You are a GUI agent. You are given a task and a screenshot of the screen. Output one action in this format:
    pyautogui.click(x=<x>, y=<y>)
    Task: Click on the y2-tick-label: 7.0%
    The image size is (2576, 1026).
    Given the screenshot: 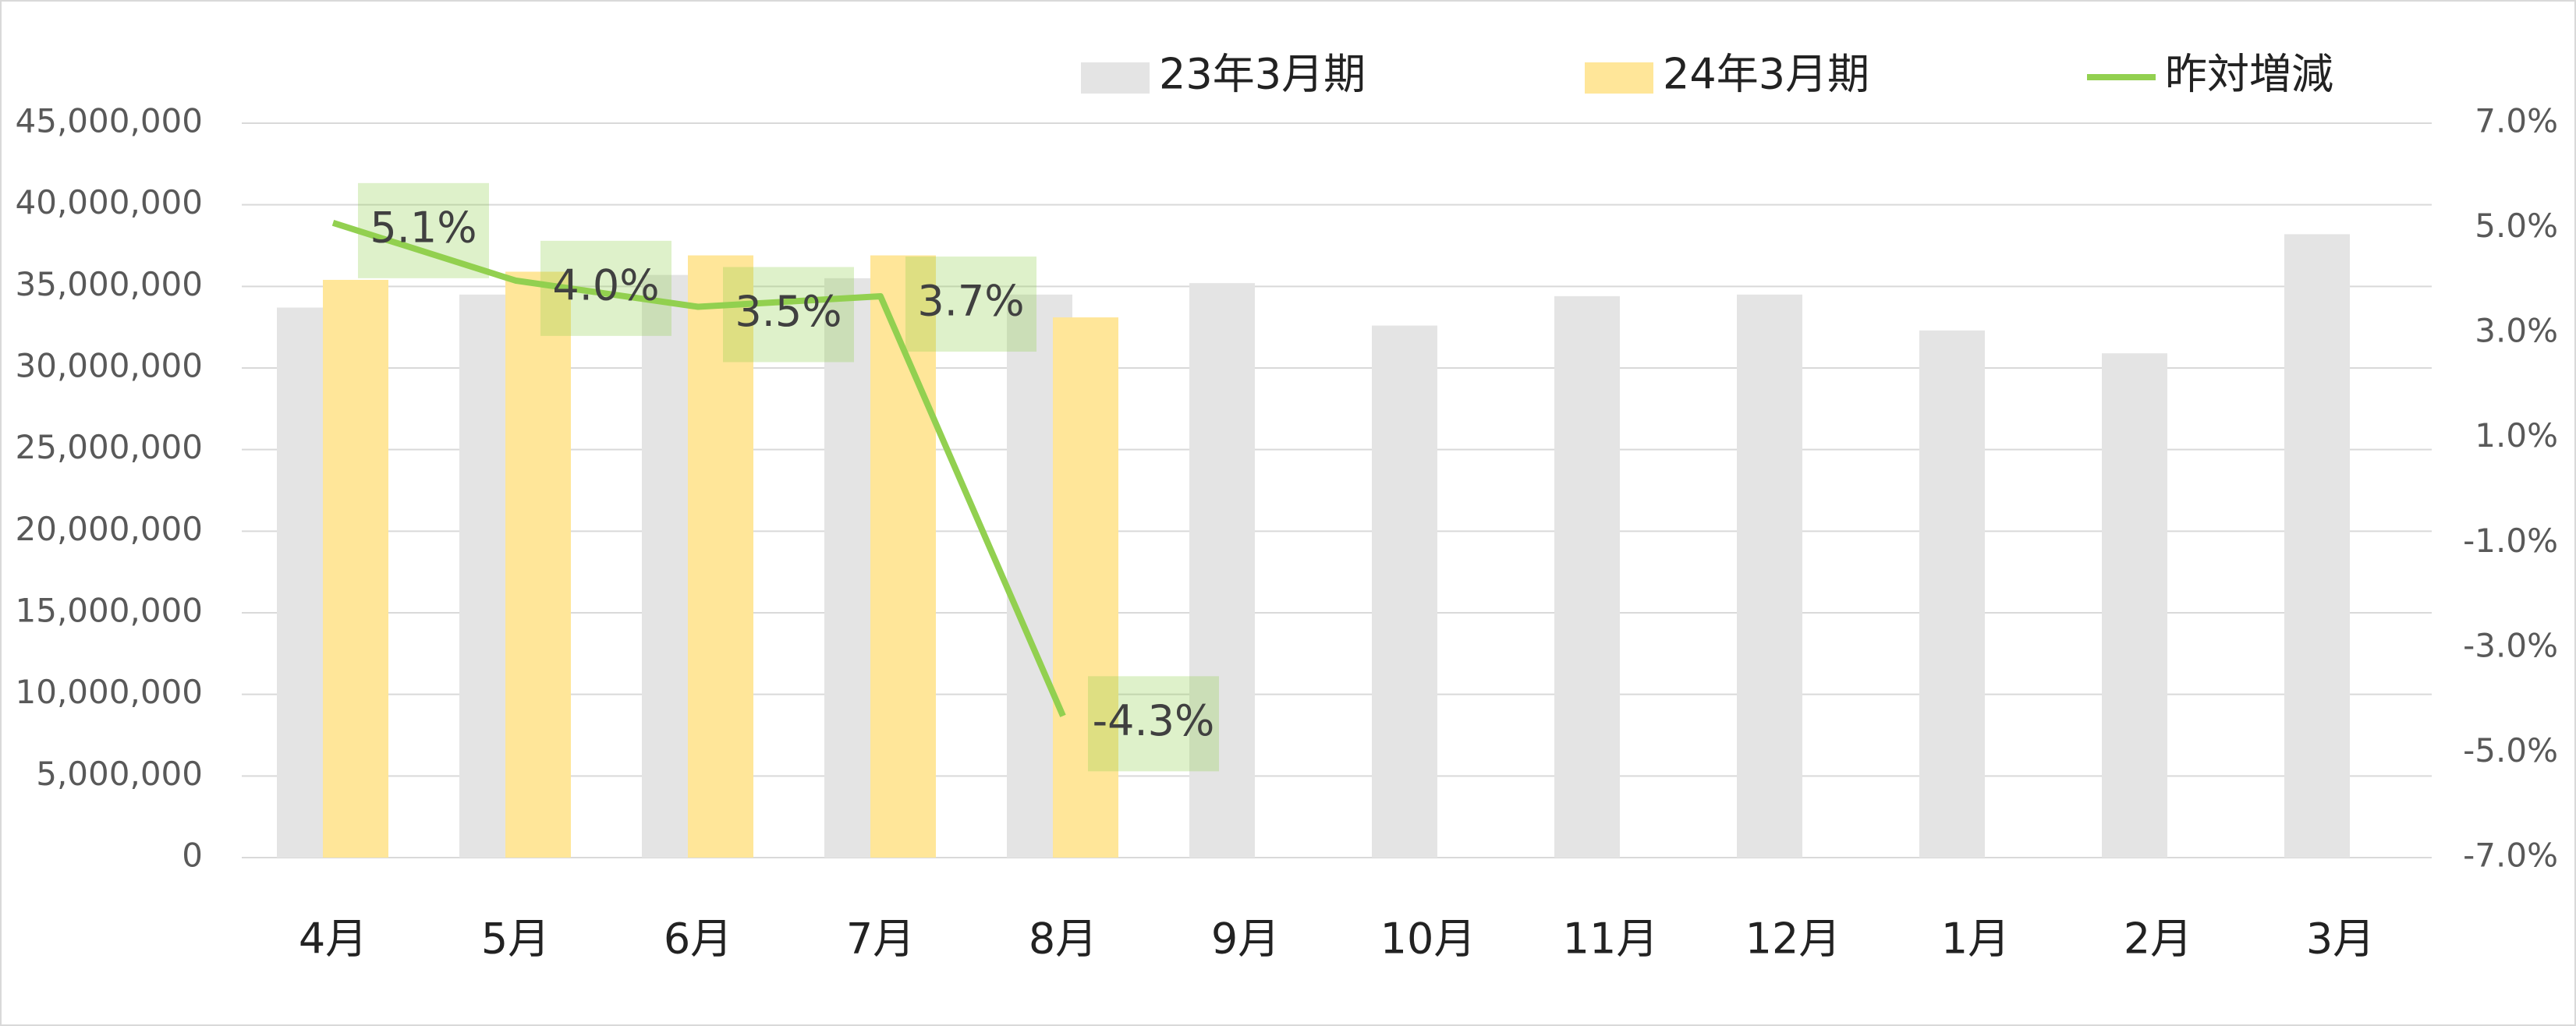 What is the action you would take?
    pyautogui.click(x=2516, y=121)
    